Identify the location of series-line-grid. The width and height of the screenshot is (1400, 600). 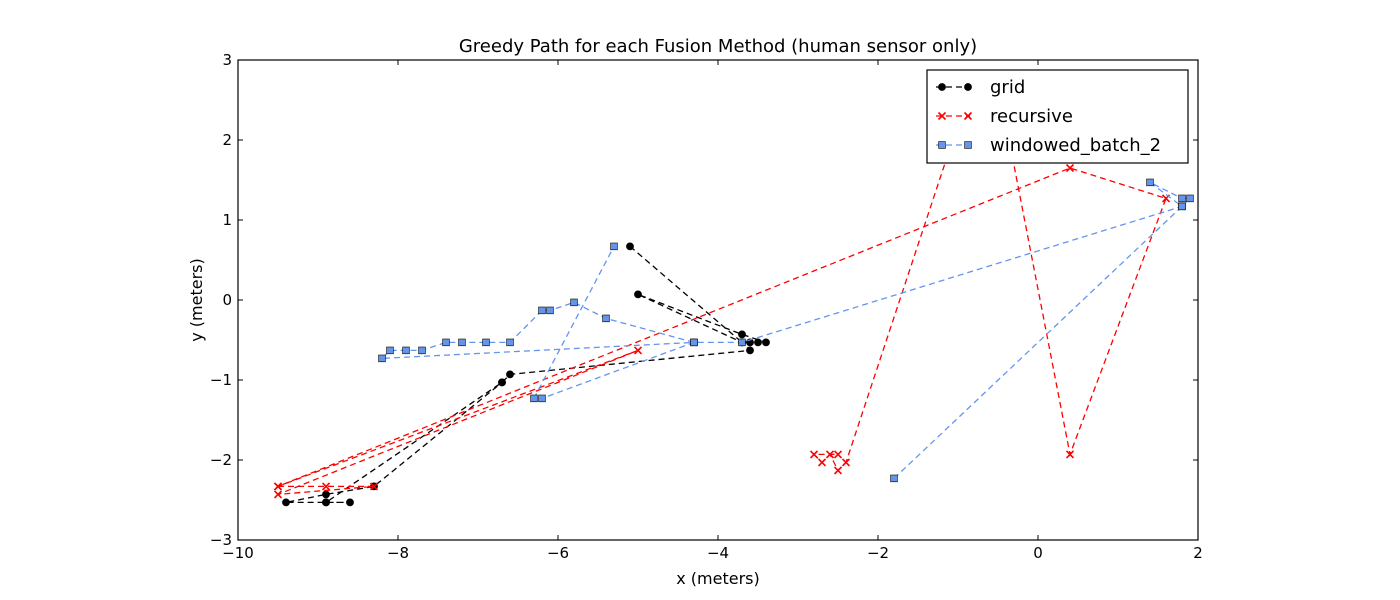
(526, 374).